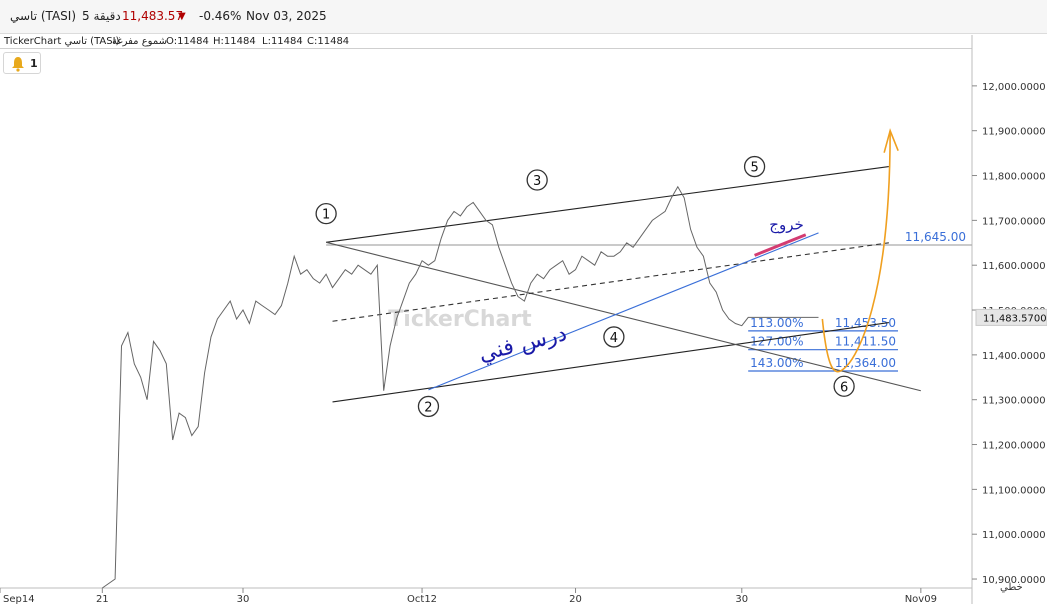 The height and width of the screenshot is (604, 1047). I want to click on alerts-button: 1, so click(22, 63).